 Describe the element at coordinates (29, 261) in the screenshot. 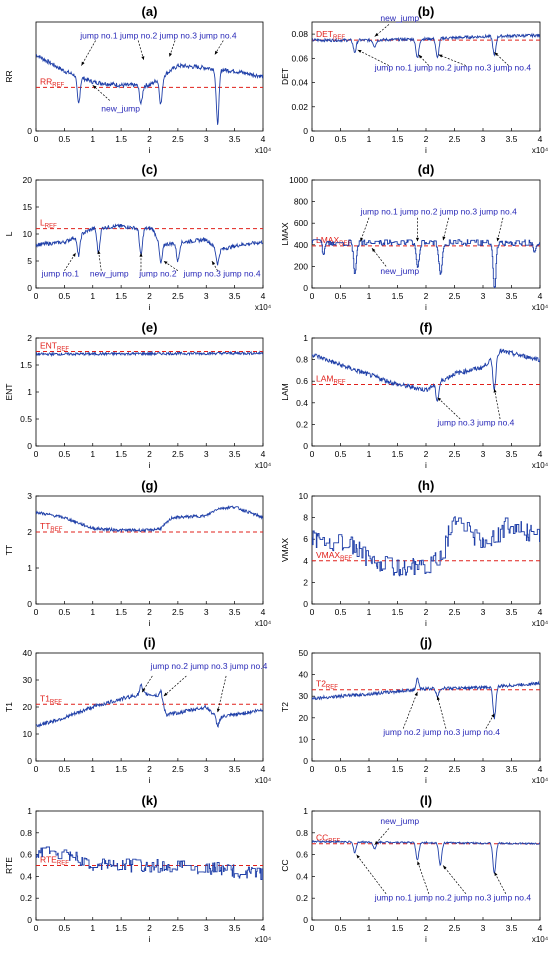

I see `y-tick-label: 5` at that location.